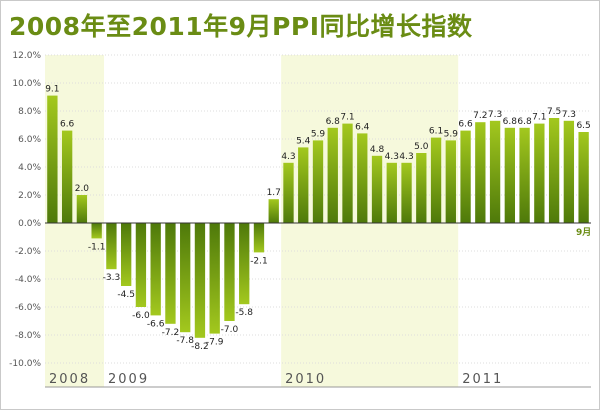  What do you see at coordinates (171, 333) in the screenshot?
I see `data-label: -7.2` at bounding box center [171, 333].